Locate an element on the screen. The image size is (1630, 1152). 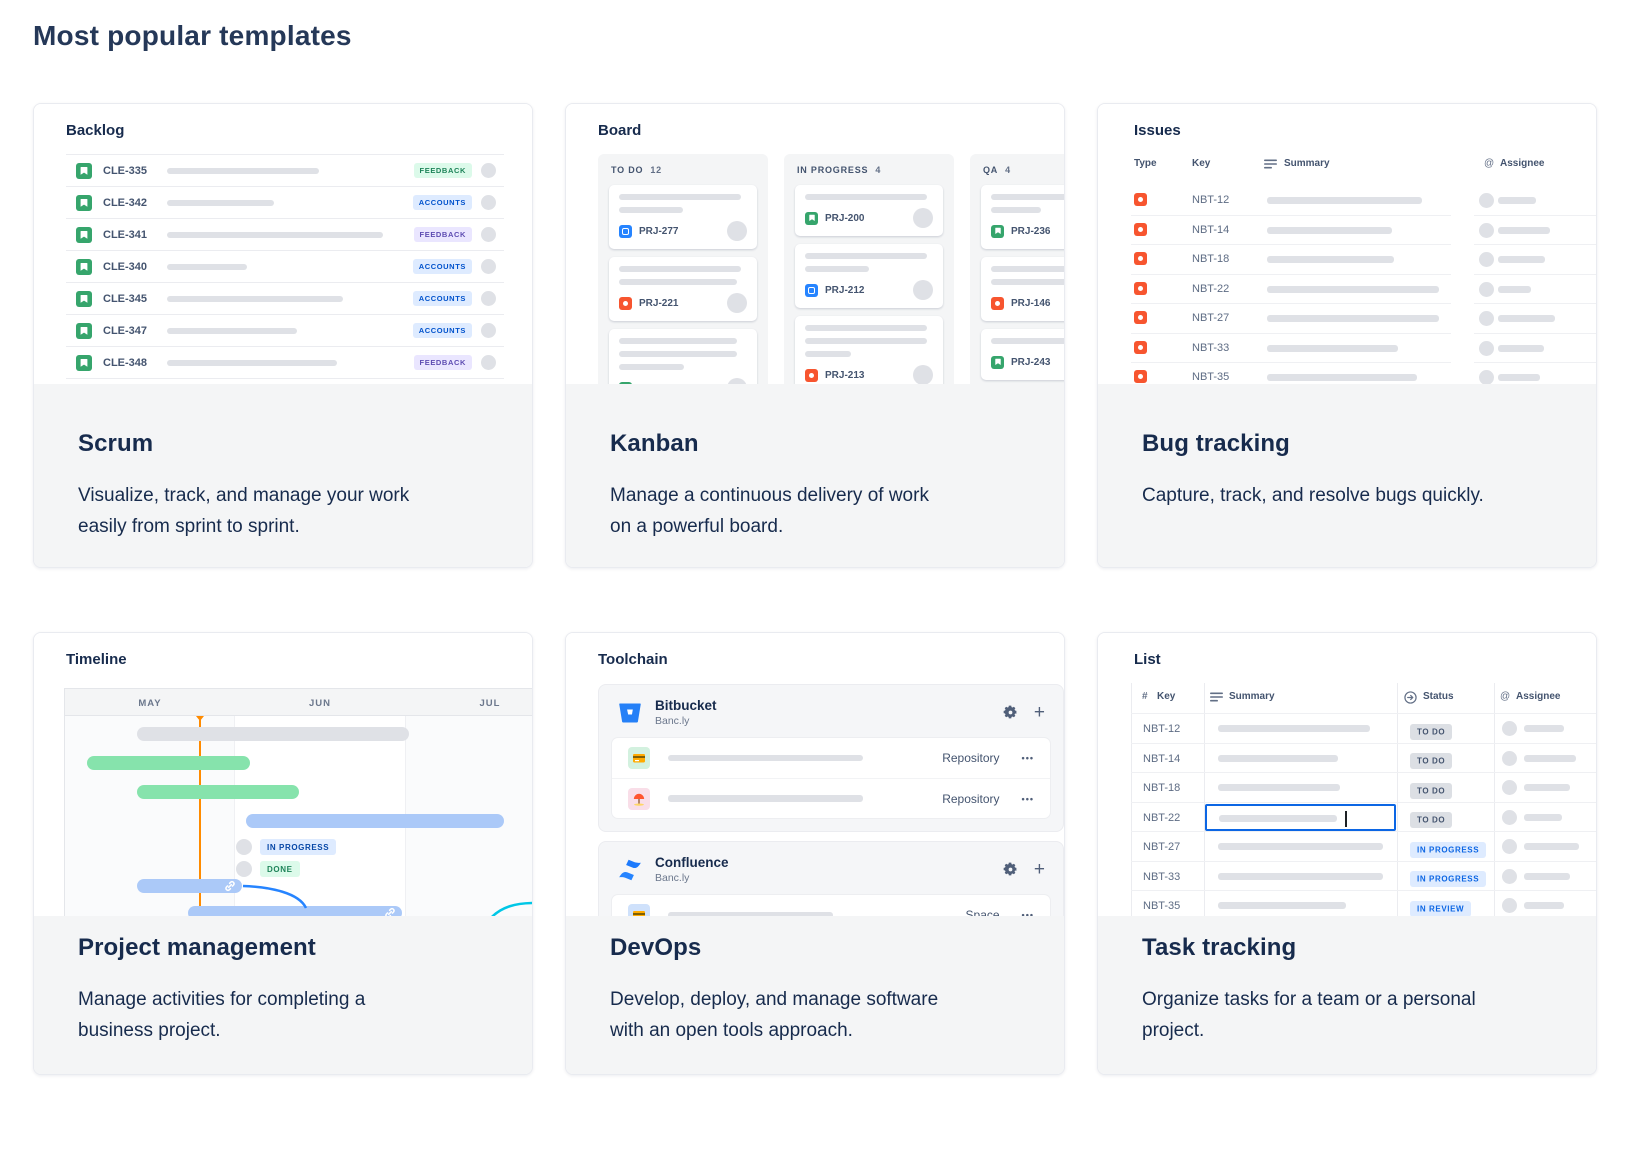
issue-key: PRJ-236 is located at coordinates (1031, 231).